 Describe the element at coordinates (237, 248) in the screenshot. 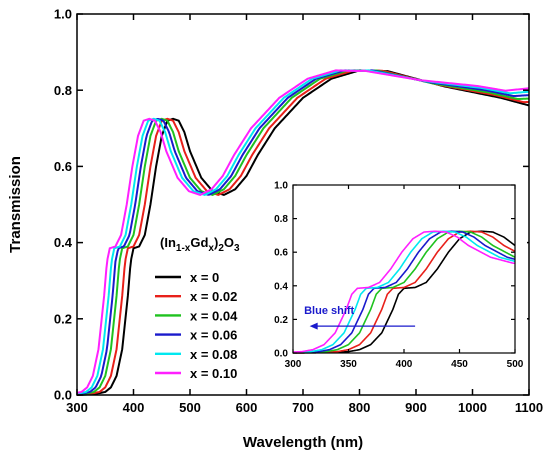

I see `legend-title-subscript: 3` at that location.